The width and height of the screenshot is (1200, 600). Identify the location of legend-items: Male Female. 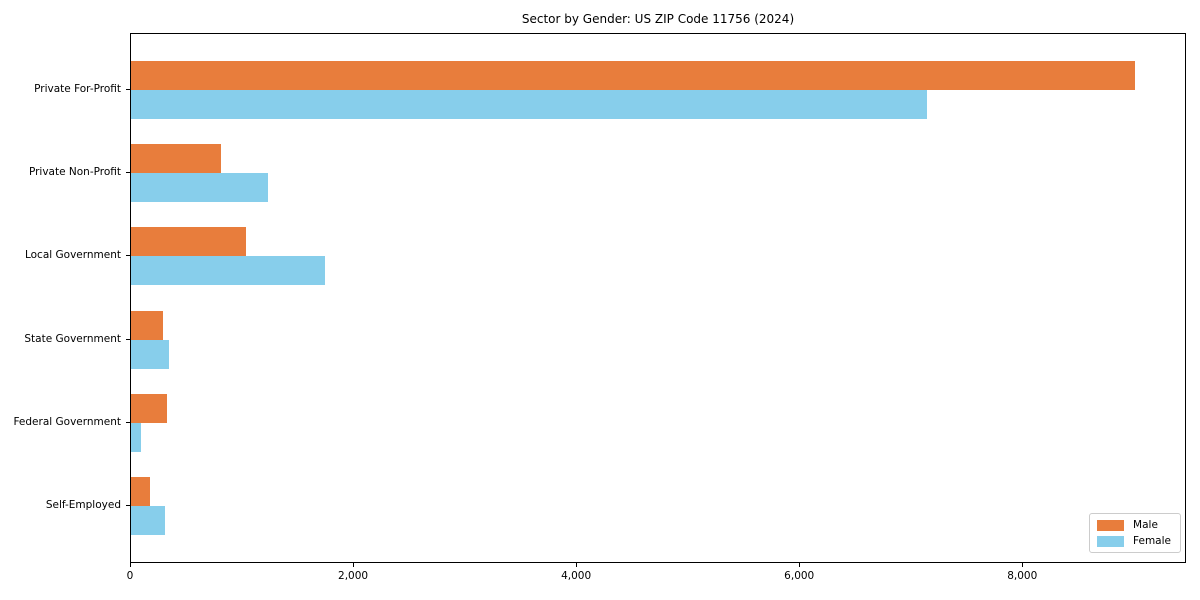
(1134, 533).